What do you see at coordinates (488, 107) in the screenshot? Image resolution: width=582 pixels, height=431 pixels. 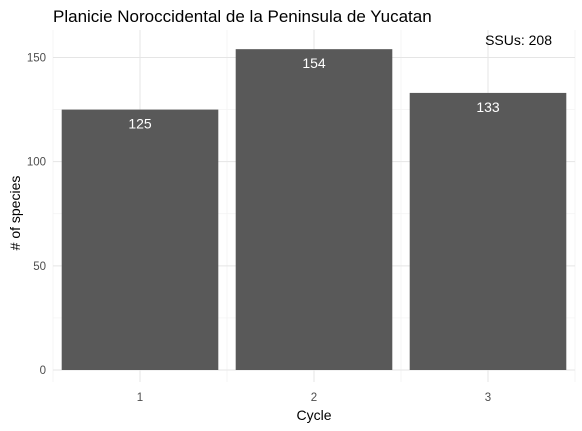 I see `bar-data-label: 133` at bounding box center [488, 107].